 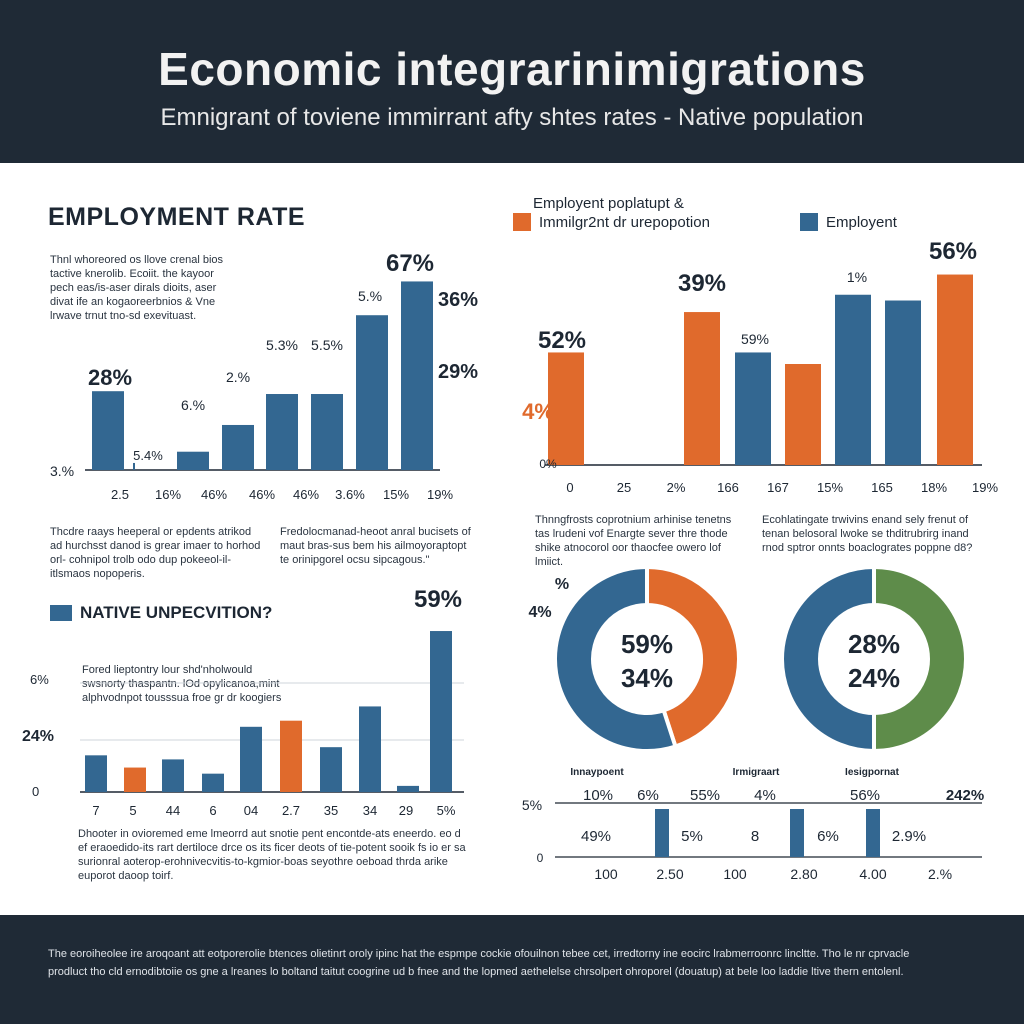 I want to click on table-row1-value: 10%, so click(x=598, y=795).